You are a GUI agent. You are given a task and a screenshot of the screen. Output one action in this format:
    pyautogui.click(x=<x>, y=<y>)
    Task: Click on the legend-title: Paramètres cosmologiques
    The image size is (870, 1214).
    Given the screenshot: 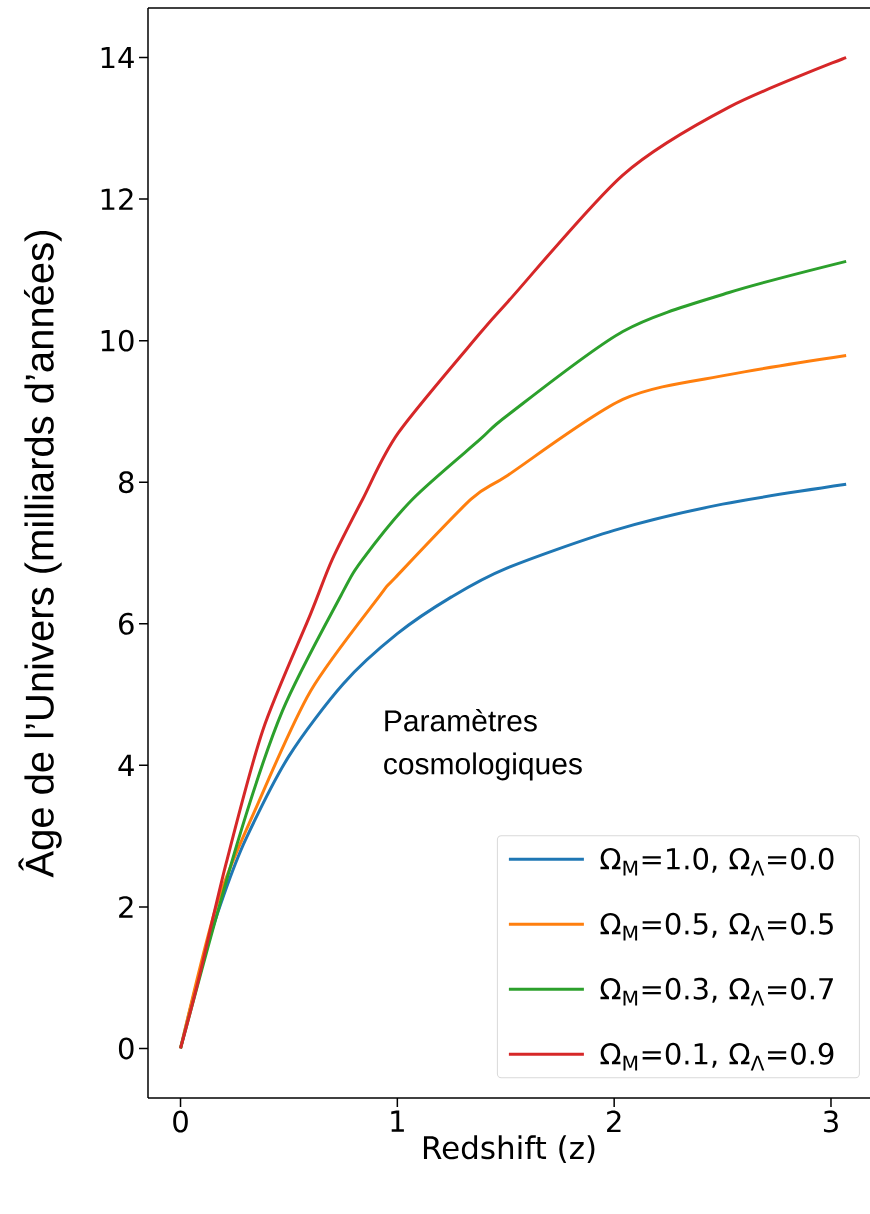 What is the action you would take?
    pyautogui.click(x=483, y=745)
    